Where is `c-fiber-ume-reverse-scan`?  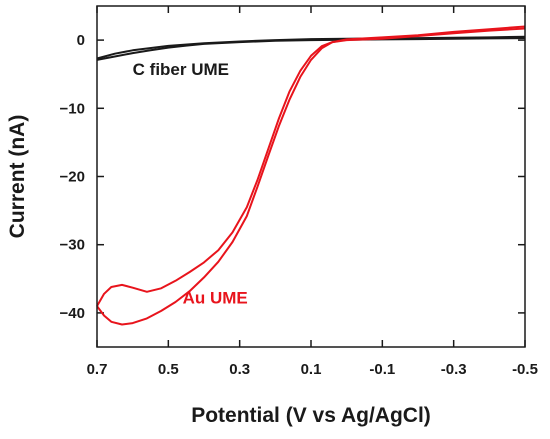
c-fiber-ume-reverse-scan is located at coordinates (311, 47).